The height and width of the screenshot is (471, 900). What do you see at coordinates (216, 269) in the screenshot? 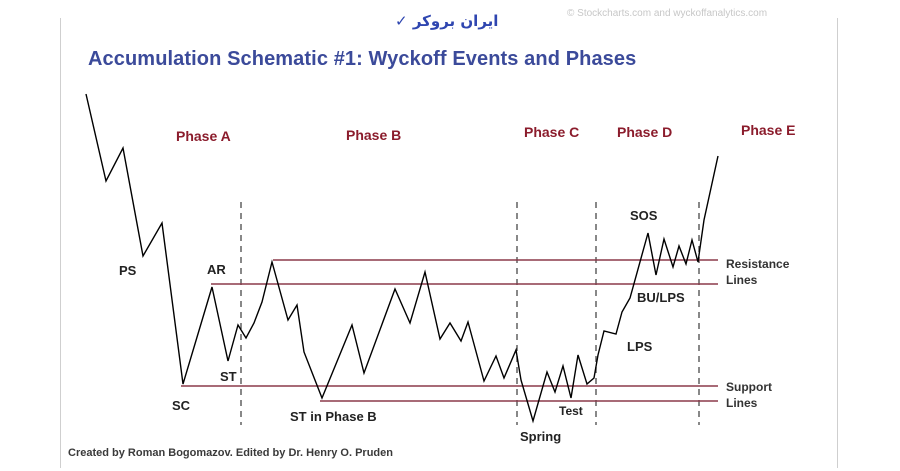
I see `event-ar-label: AR` at bounding box center [216, 269].